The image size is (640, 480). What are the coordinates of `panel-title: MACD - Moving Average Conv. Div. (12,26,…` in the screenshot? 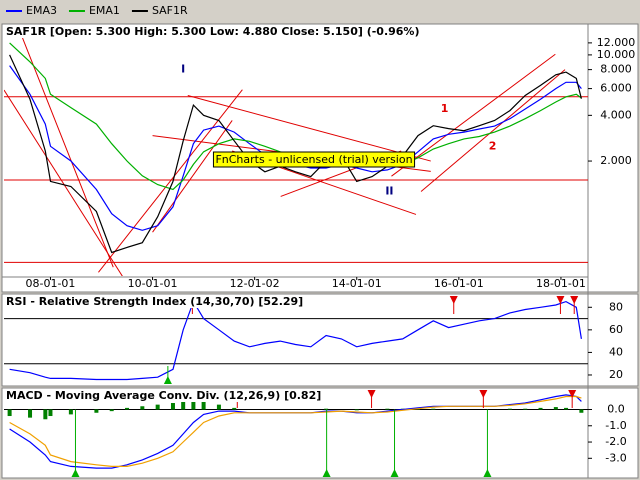 It's located at (163, 395).